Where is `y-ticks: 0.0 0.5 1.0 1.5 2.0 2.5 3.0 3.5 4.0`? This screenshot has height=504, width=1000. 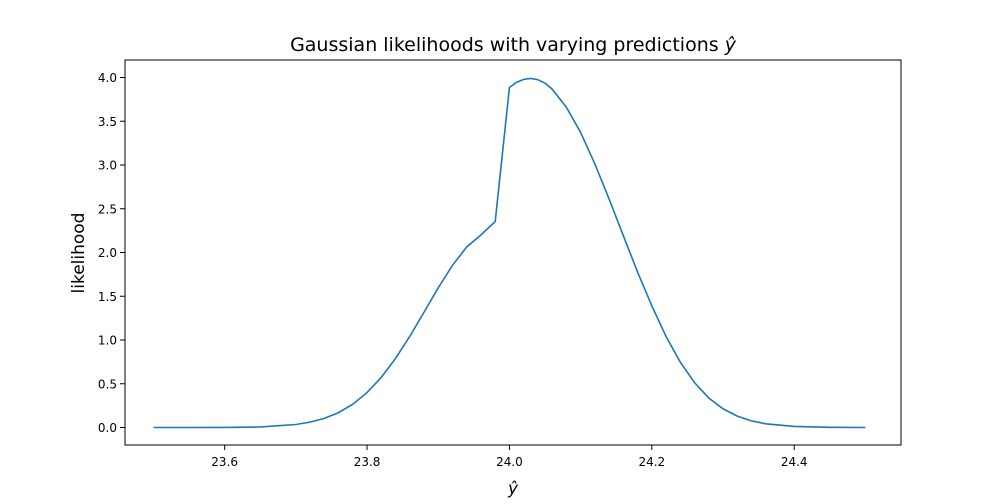 y-ticks: 0.0 0.5 1.0 1.5 2.0 2.5 3.0 3.5 4.0 is located at coordinates (111, 253).